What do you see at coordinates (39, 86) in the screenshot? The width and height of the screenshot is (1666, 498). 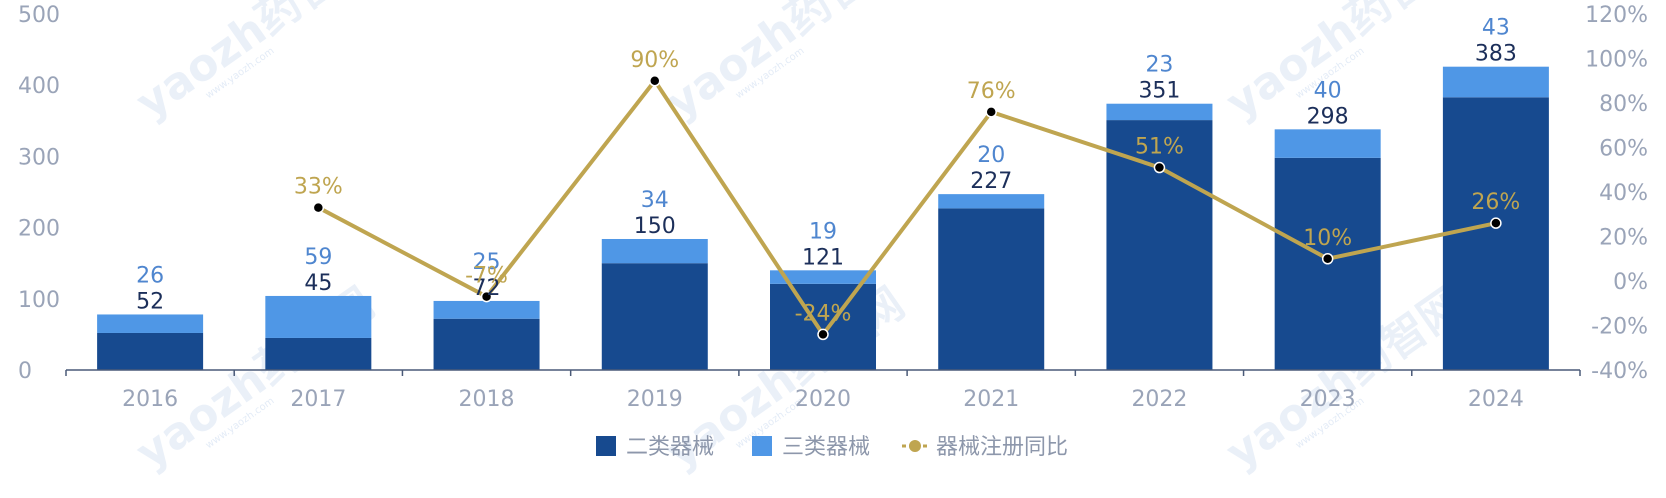 I see `y-left-tick-label: 400` at bounding box center [39, 86].